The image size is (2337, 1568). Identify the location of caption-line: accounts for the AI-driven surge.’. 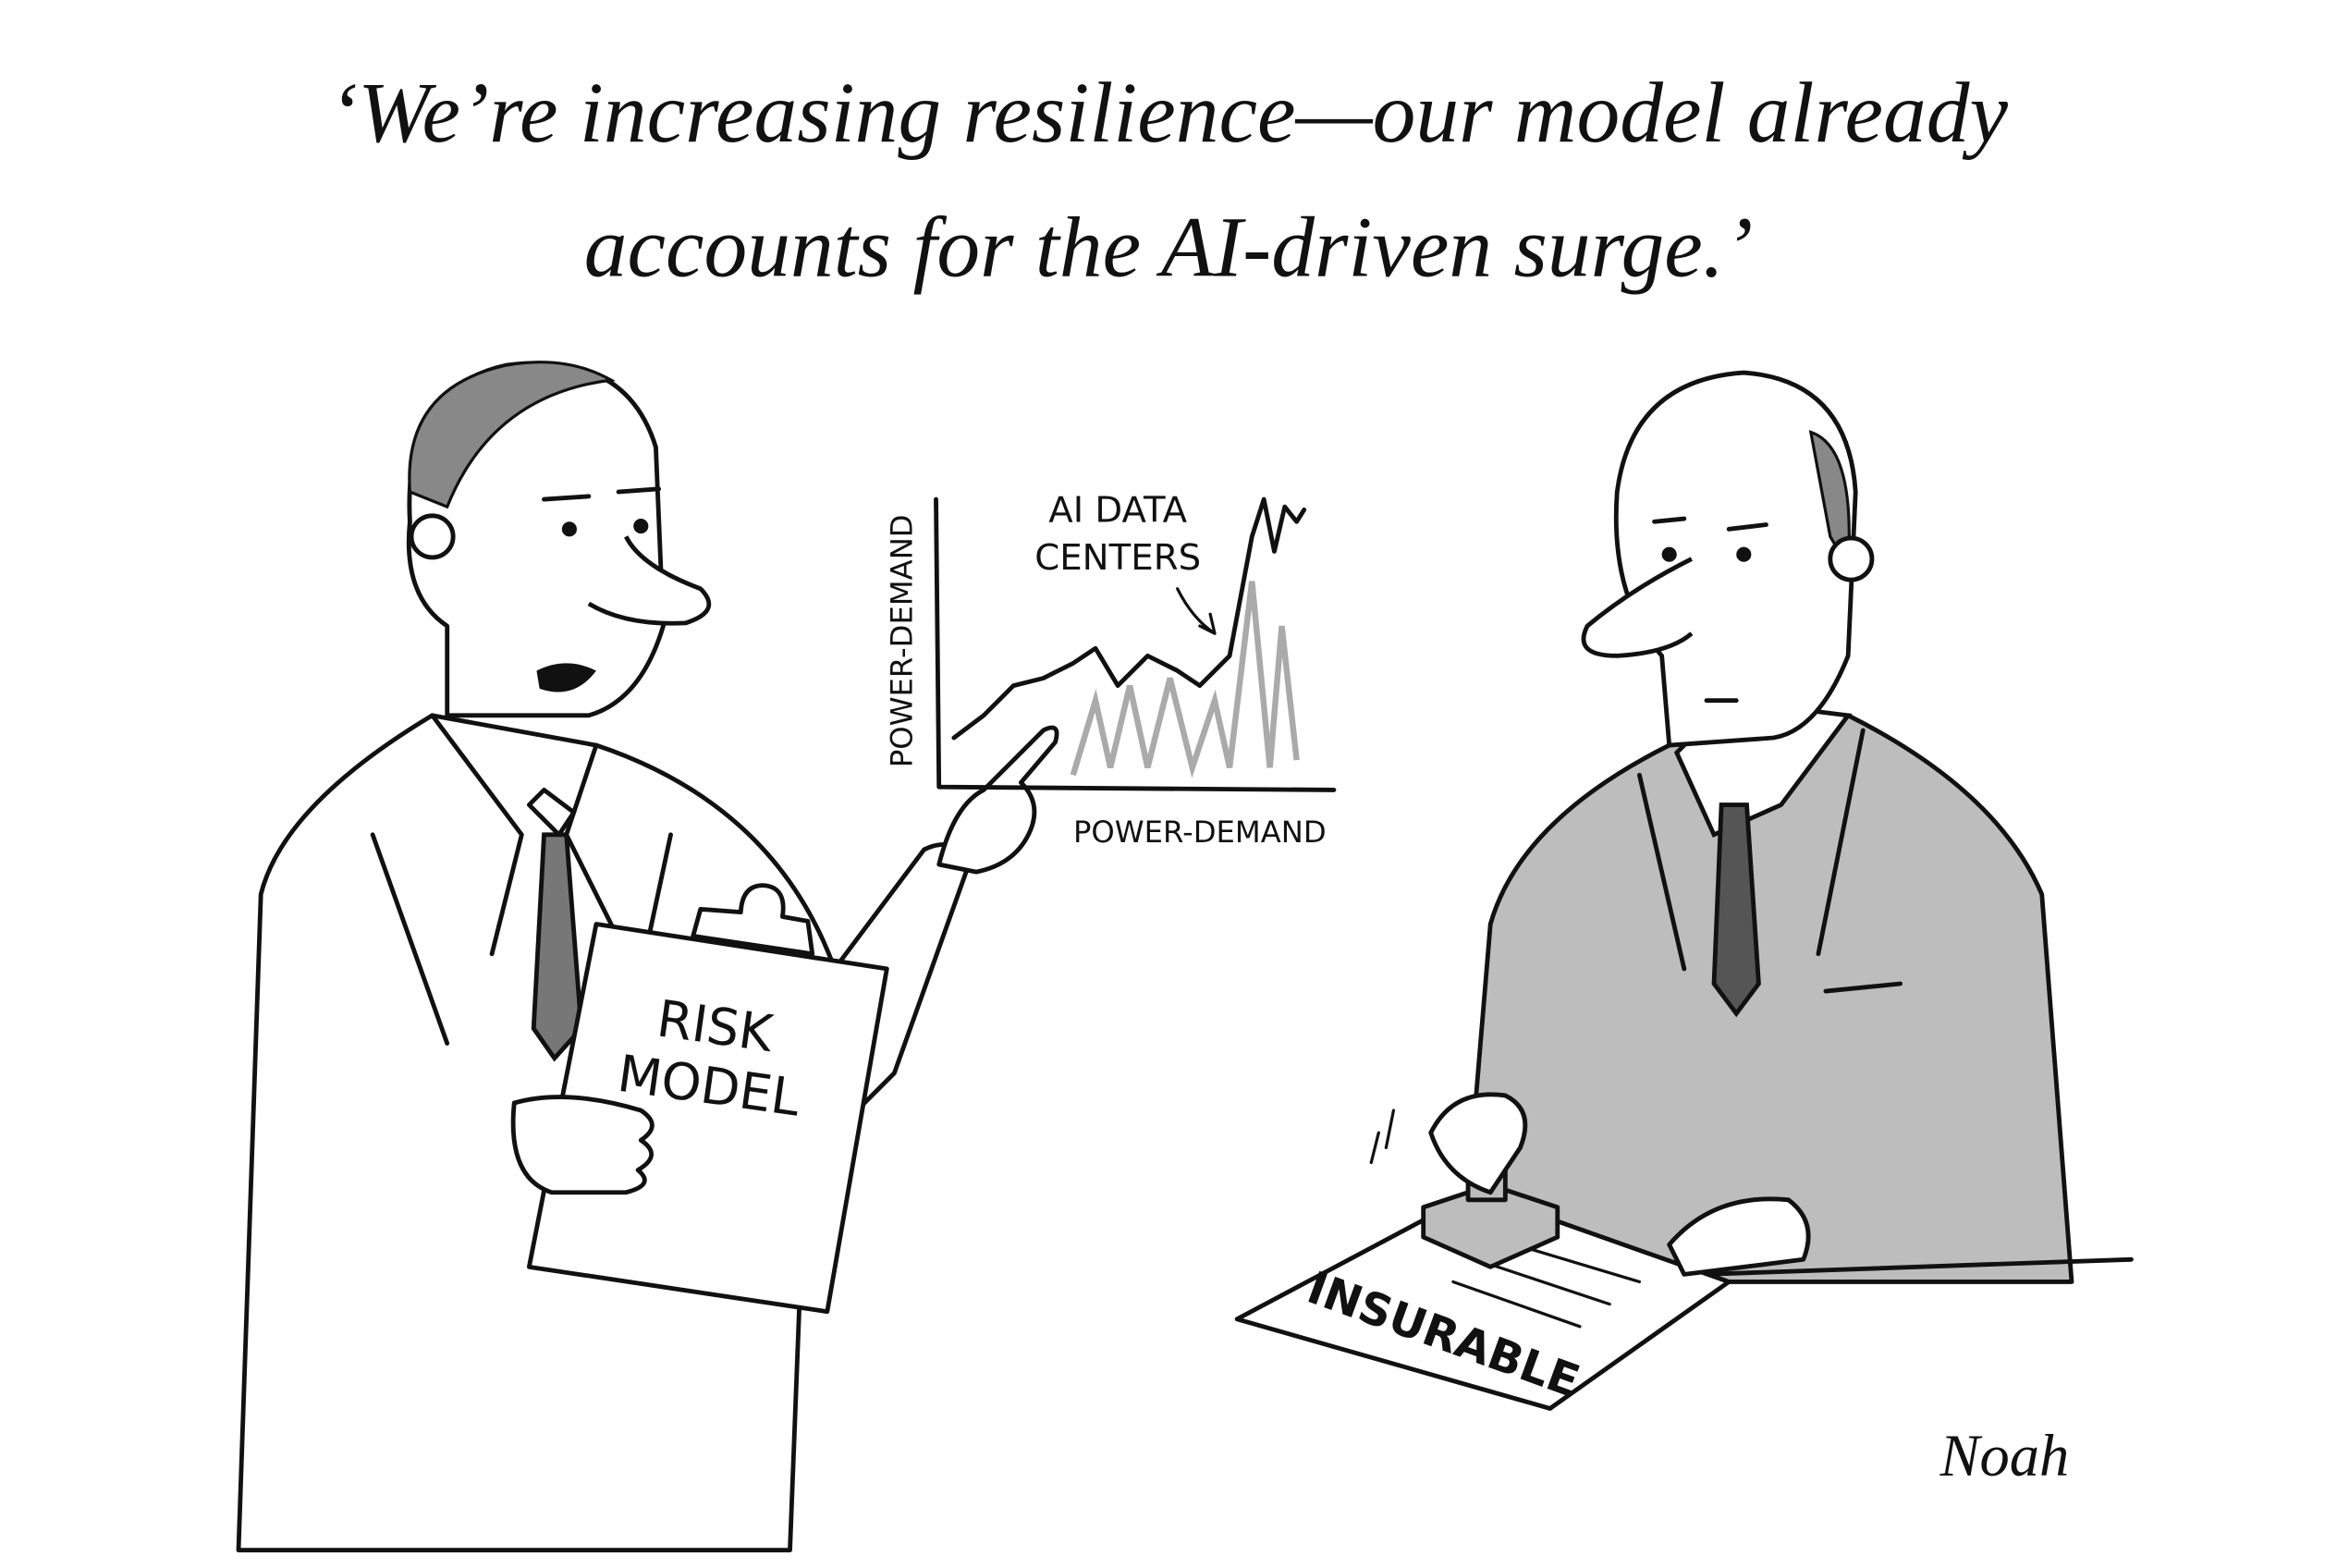
(1169, 247).